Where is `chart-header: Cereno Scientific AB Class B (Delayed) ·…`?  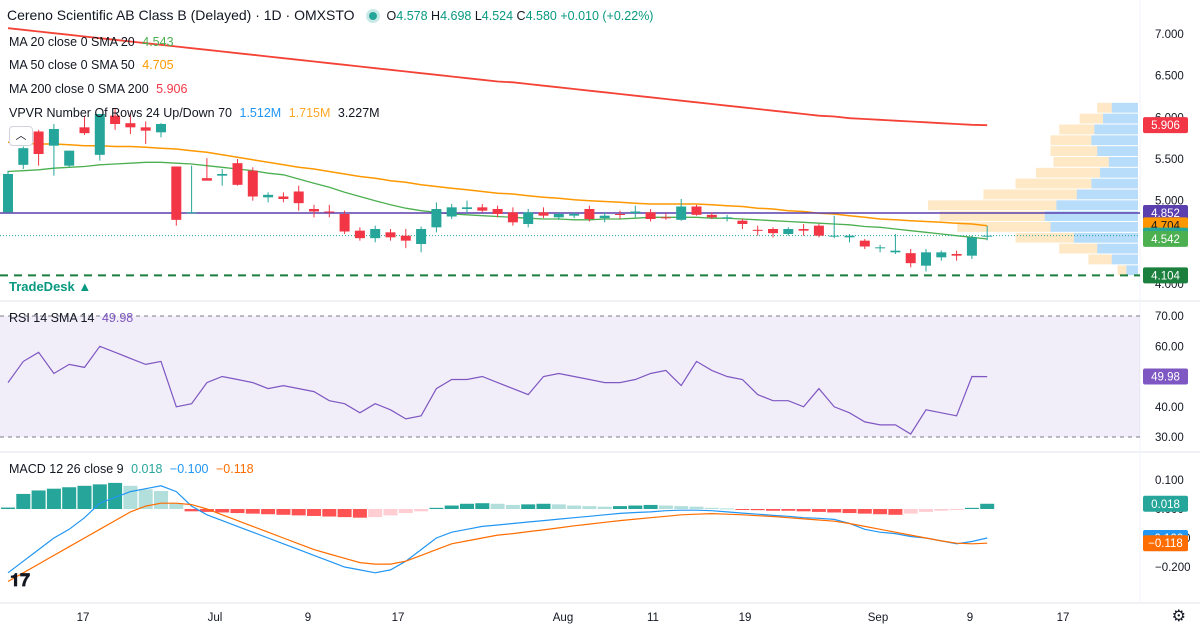
chart-header: Cereno Scientific AB Class B (Delayed) ·… is located at coordinates (330, 15).